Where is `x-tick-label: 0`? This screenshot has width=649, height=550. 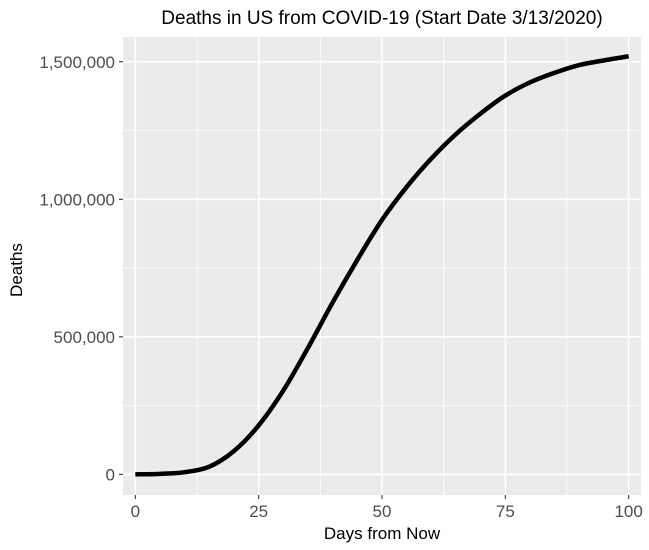 x-tick-label: 0 is located at coordinates (135, 511).